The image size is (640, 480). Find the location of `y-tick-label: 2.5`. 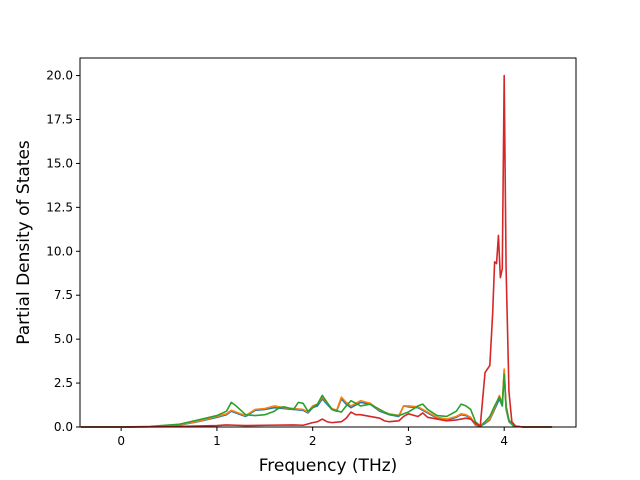

y-tick-label: 2.5 is located at coordinates (63, 383).